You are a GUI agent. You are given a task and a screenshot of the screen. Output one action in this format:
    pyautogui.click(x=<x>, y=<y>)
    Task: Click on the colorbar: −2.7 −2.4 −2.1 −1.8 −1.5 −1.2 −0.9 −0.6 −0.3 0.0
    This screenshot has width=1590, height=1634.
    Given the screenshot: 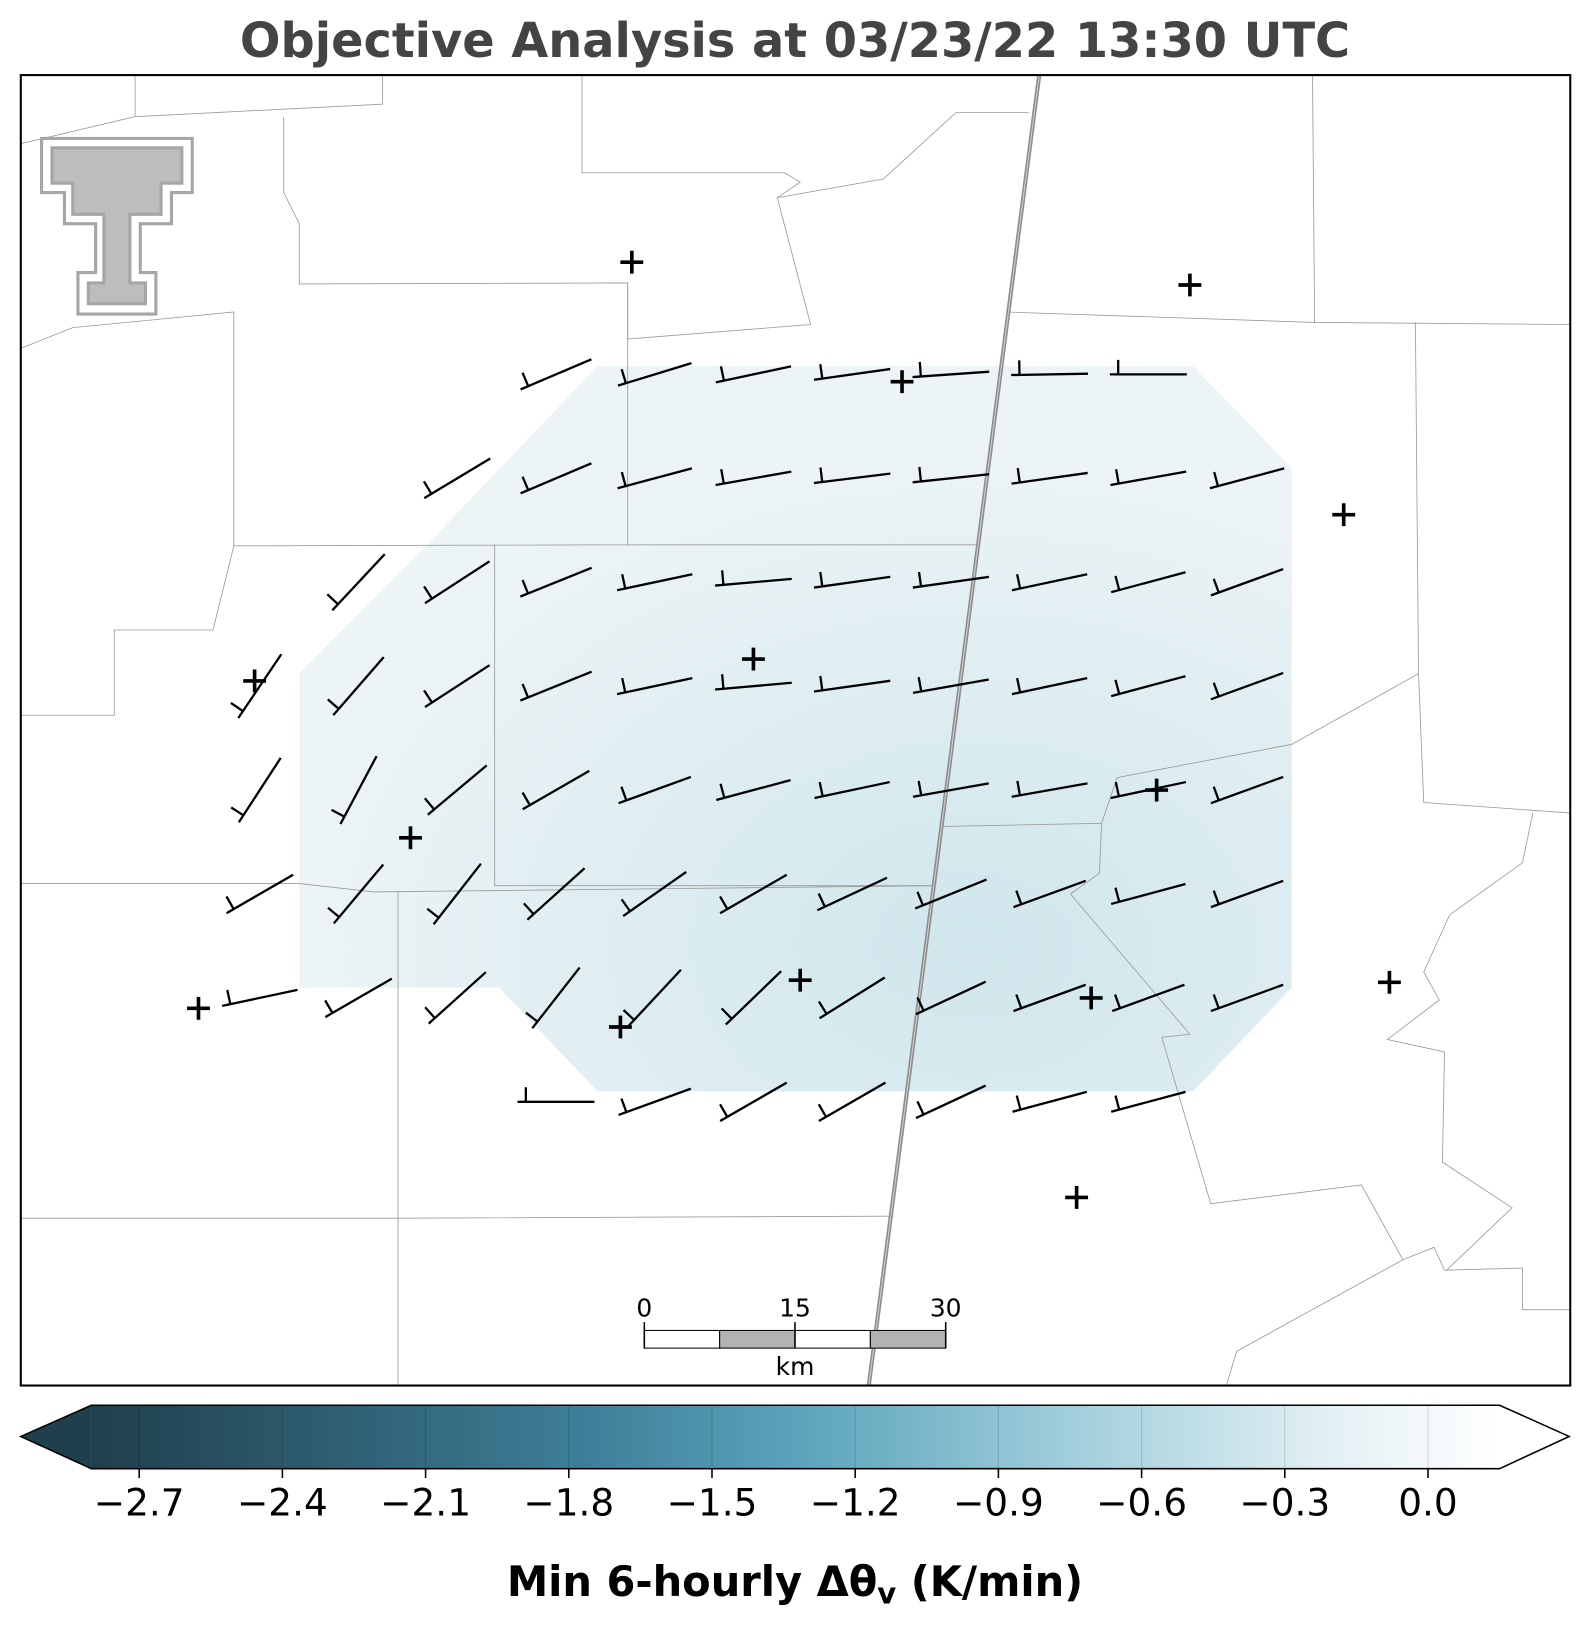 What is the action you would take?
    pyautogui.click(x=795, y=1464)
    